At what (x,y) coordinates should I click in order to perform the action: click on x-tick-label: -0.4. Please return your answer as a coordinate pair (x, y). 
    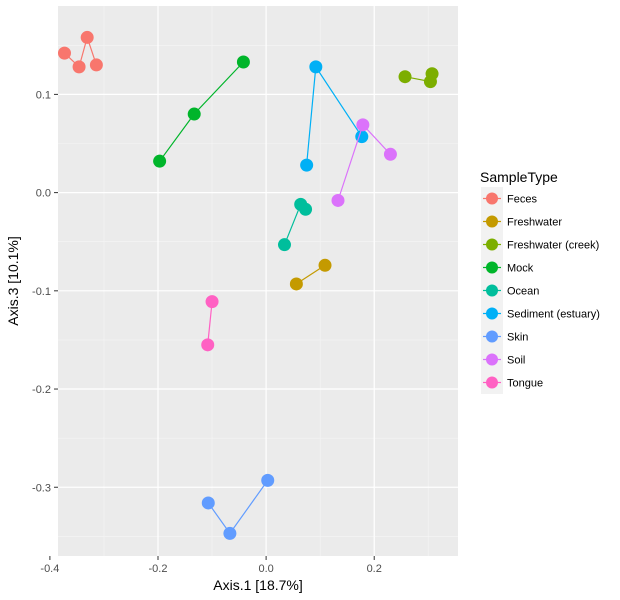
    Looking at the image, I should click on (49, 569).